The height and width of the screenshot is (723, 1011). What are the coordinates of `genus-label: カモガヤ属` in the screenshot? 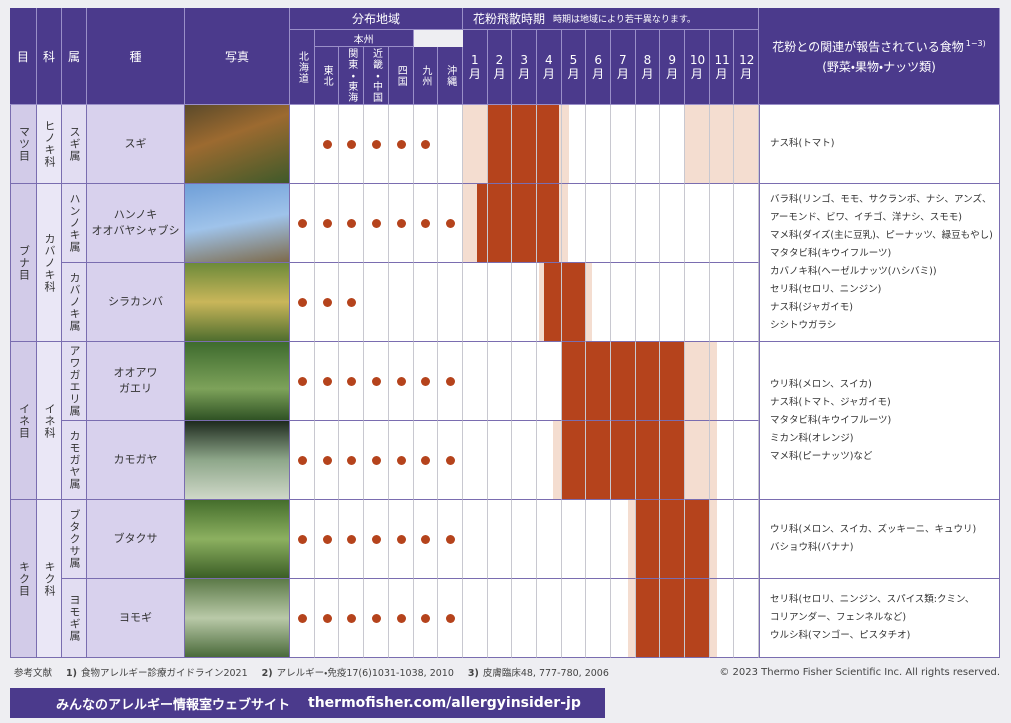 It's located at (74, 460).